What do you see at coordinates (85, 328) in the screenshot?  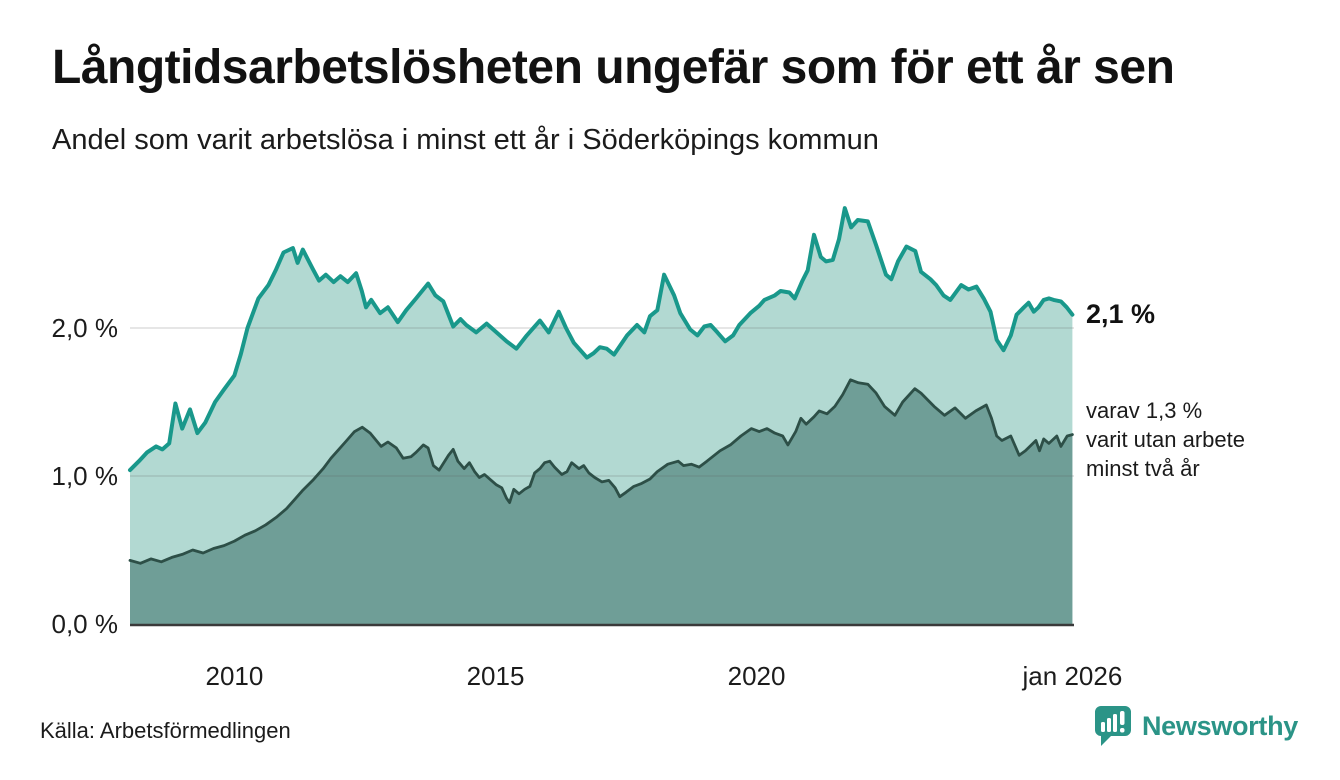 I see `y-tick-2: 2,0 %` at bounding box center [85, 328].